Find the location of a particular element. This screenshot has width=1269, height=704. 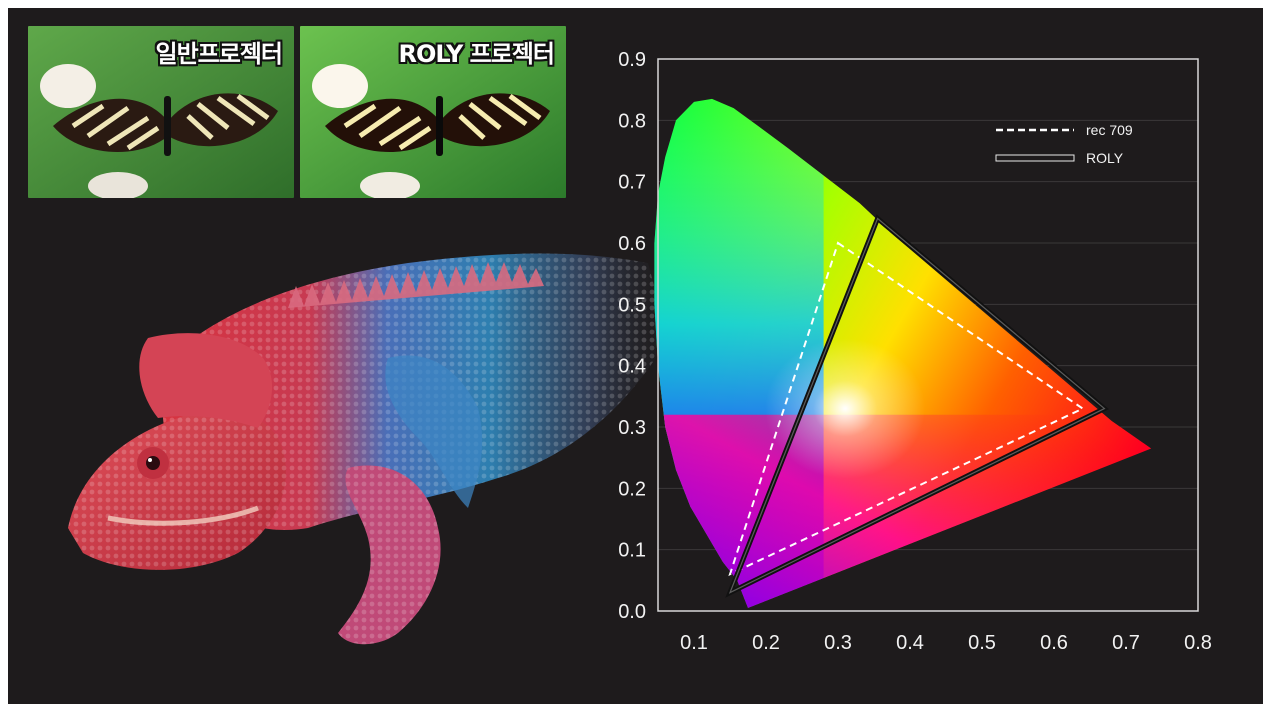

x-tick-label: 0.3 is located at coordinates (838, 643).